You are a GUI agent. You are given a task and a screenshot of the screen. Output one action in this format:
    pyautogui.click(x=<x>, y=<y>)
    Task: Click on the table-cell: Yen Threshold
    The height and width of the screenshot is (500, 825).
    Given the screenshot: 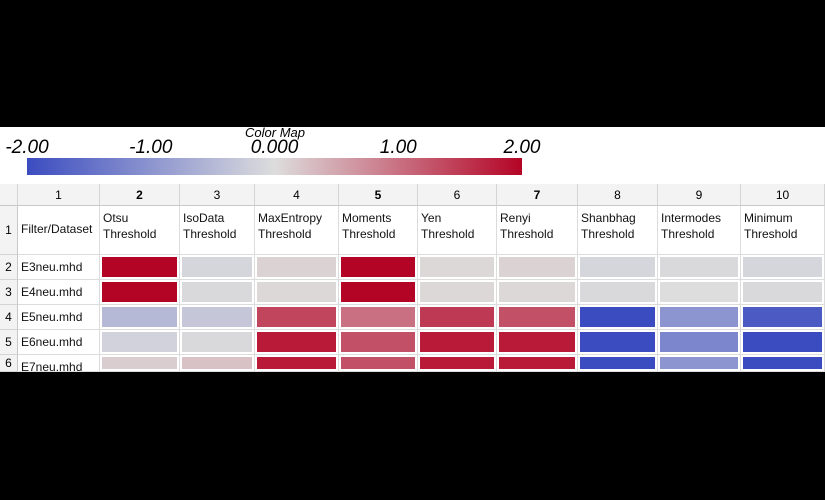 What is the action you would take?
    pyautogui.click(x=457, y=230)
    